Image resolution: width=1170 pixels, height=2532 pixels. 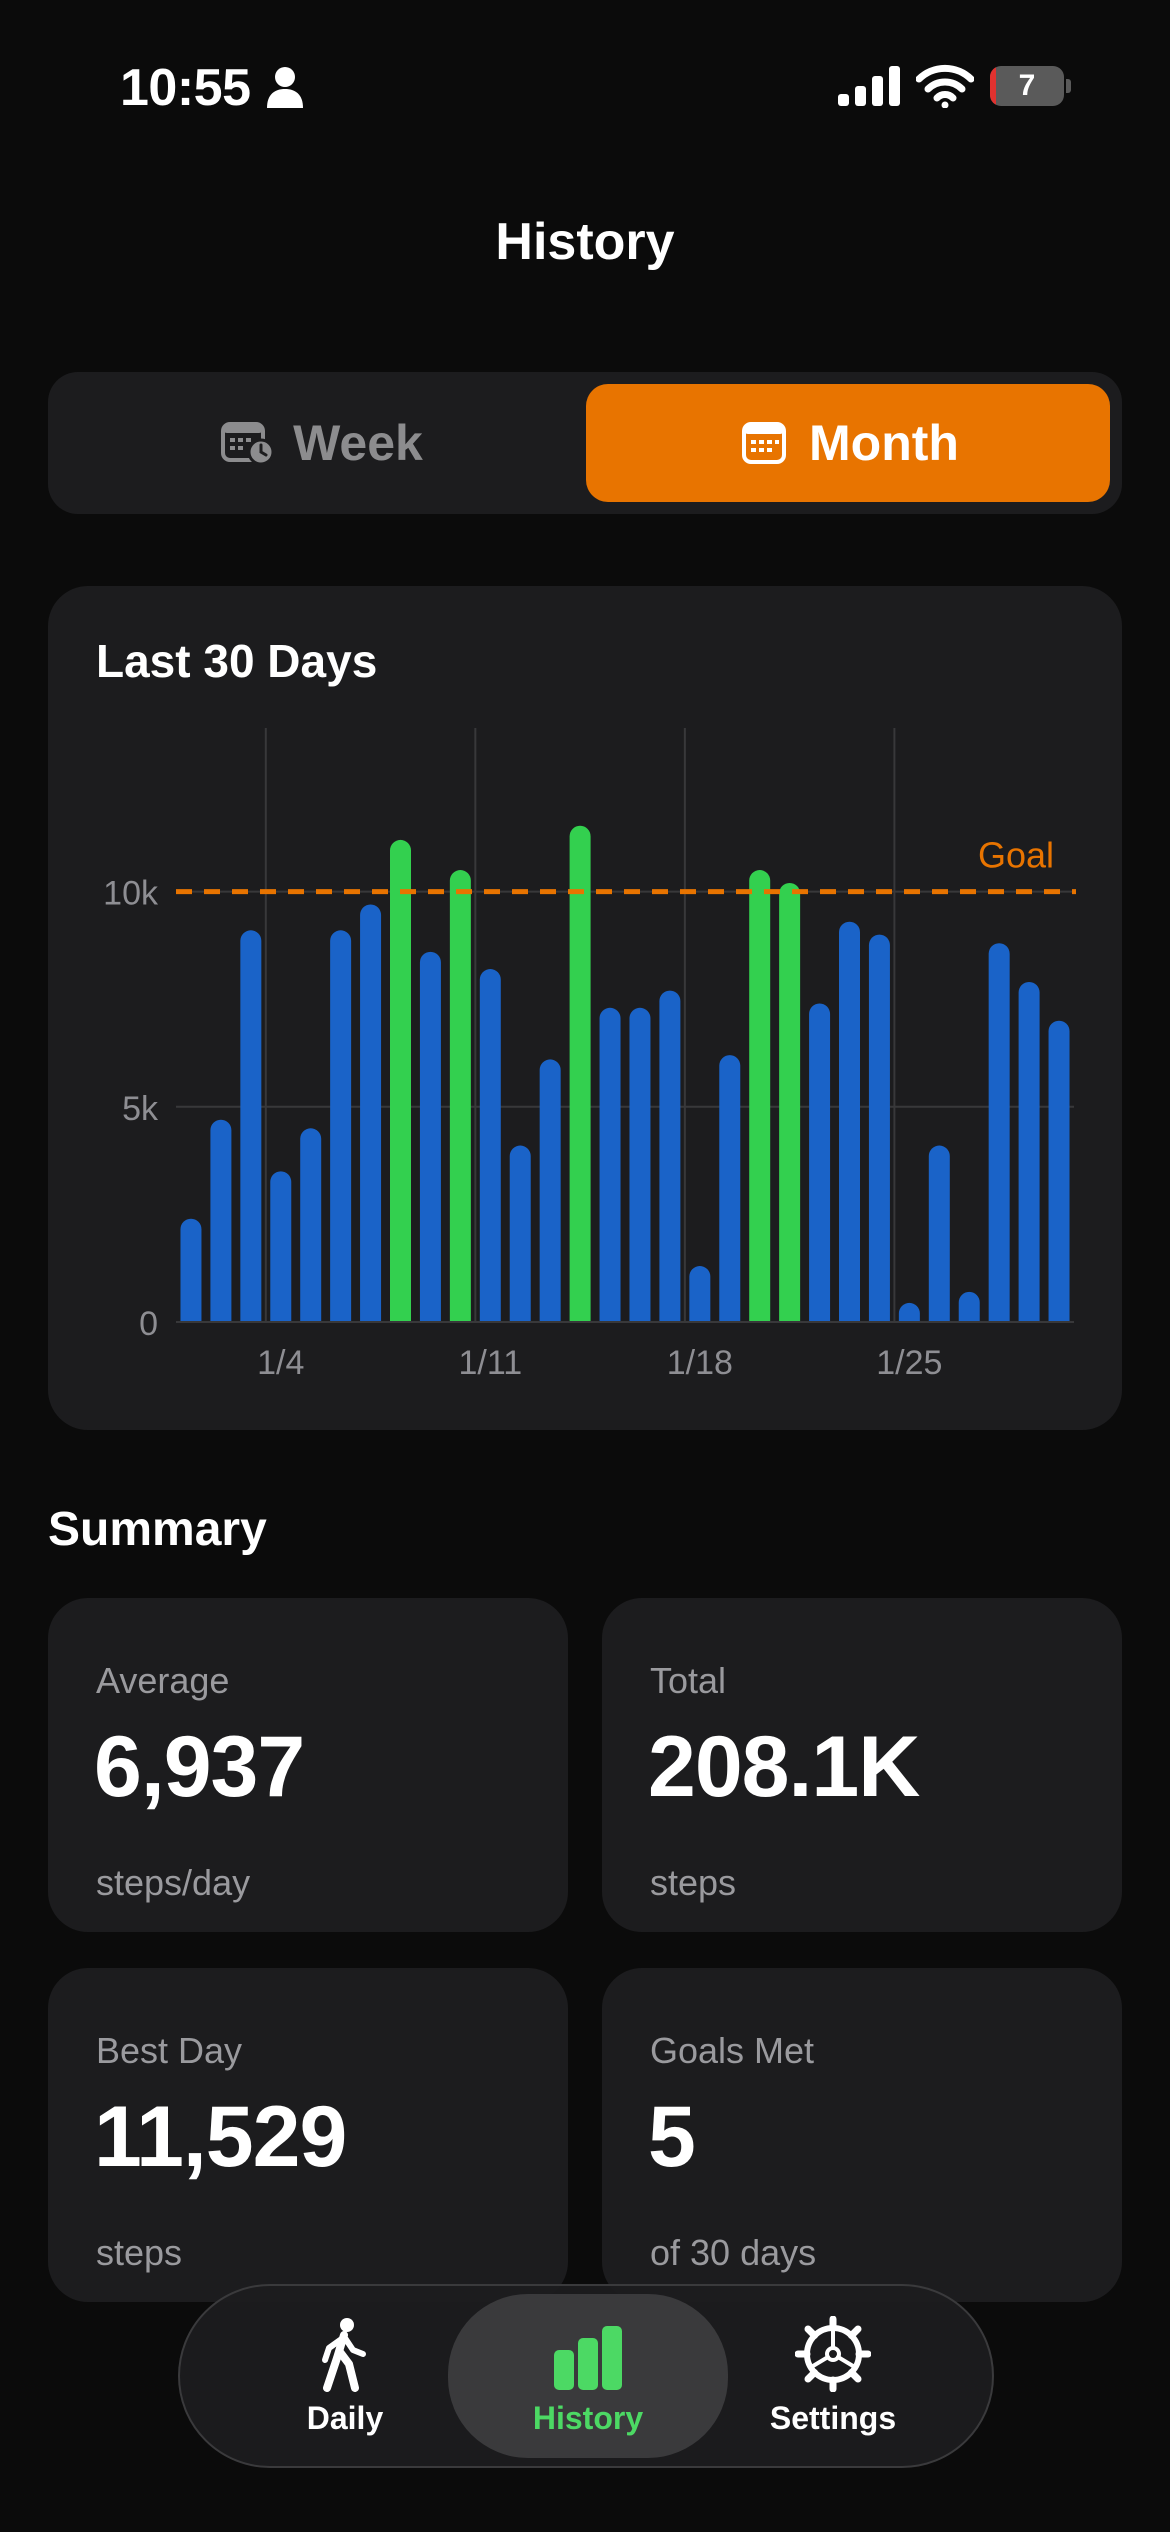 What do you see at coordinates (199, 1767) in the screenshot?
I see `average-value: 6,937` at bounding box center [199, 1767].